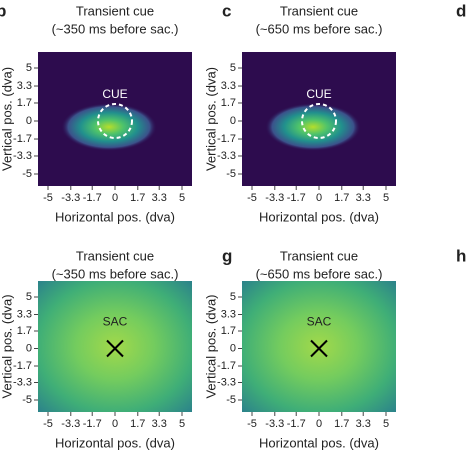 This screenshot has width=474, height=474. What do you see at coordinates (461, 255) in the screenshot?
I see `panel-letter: h` at bounding box center [461, 255].